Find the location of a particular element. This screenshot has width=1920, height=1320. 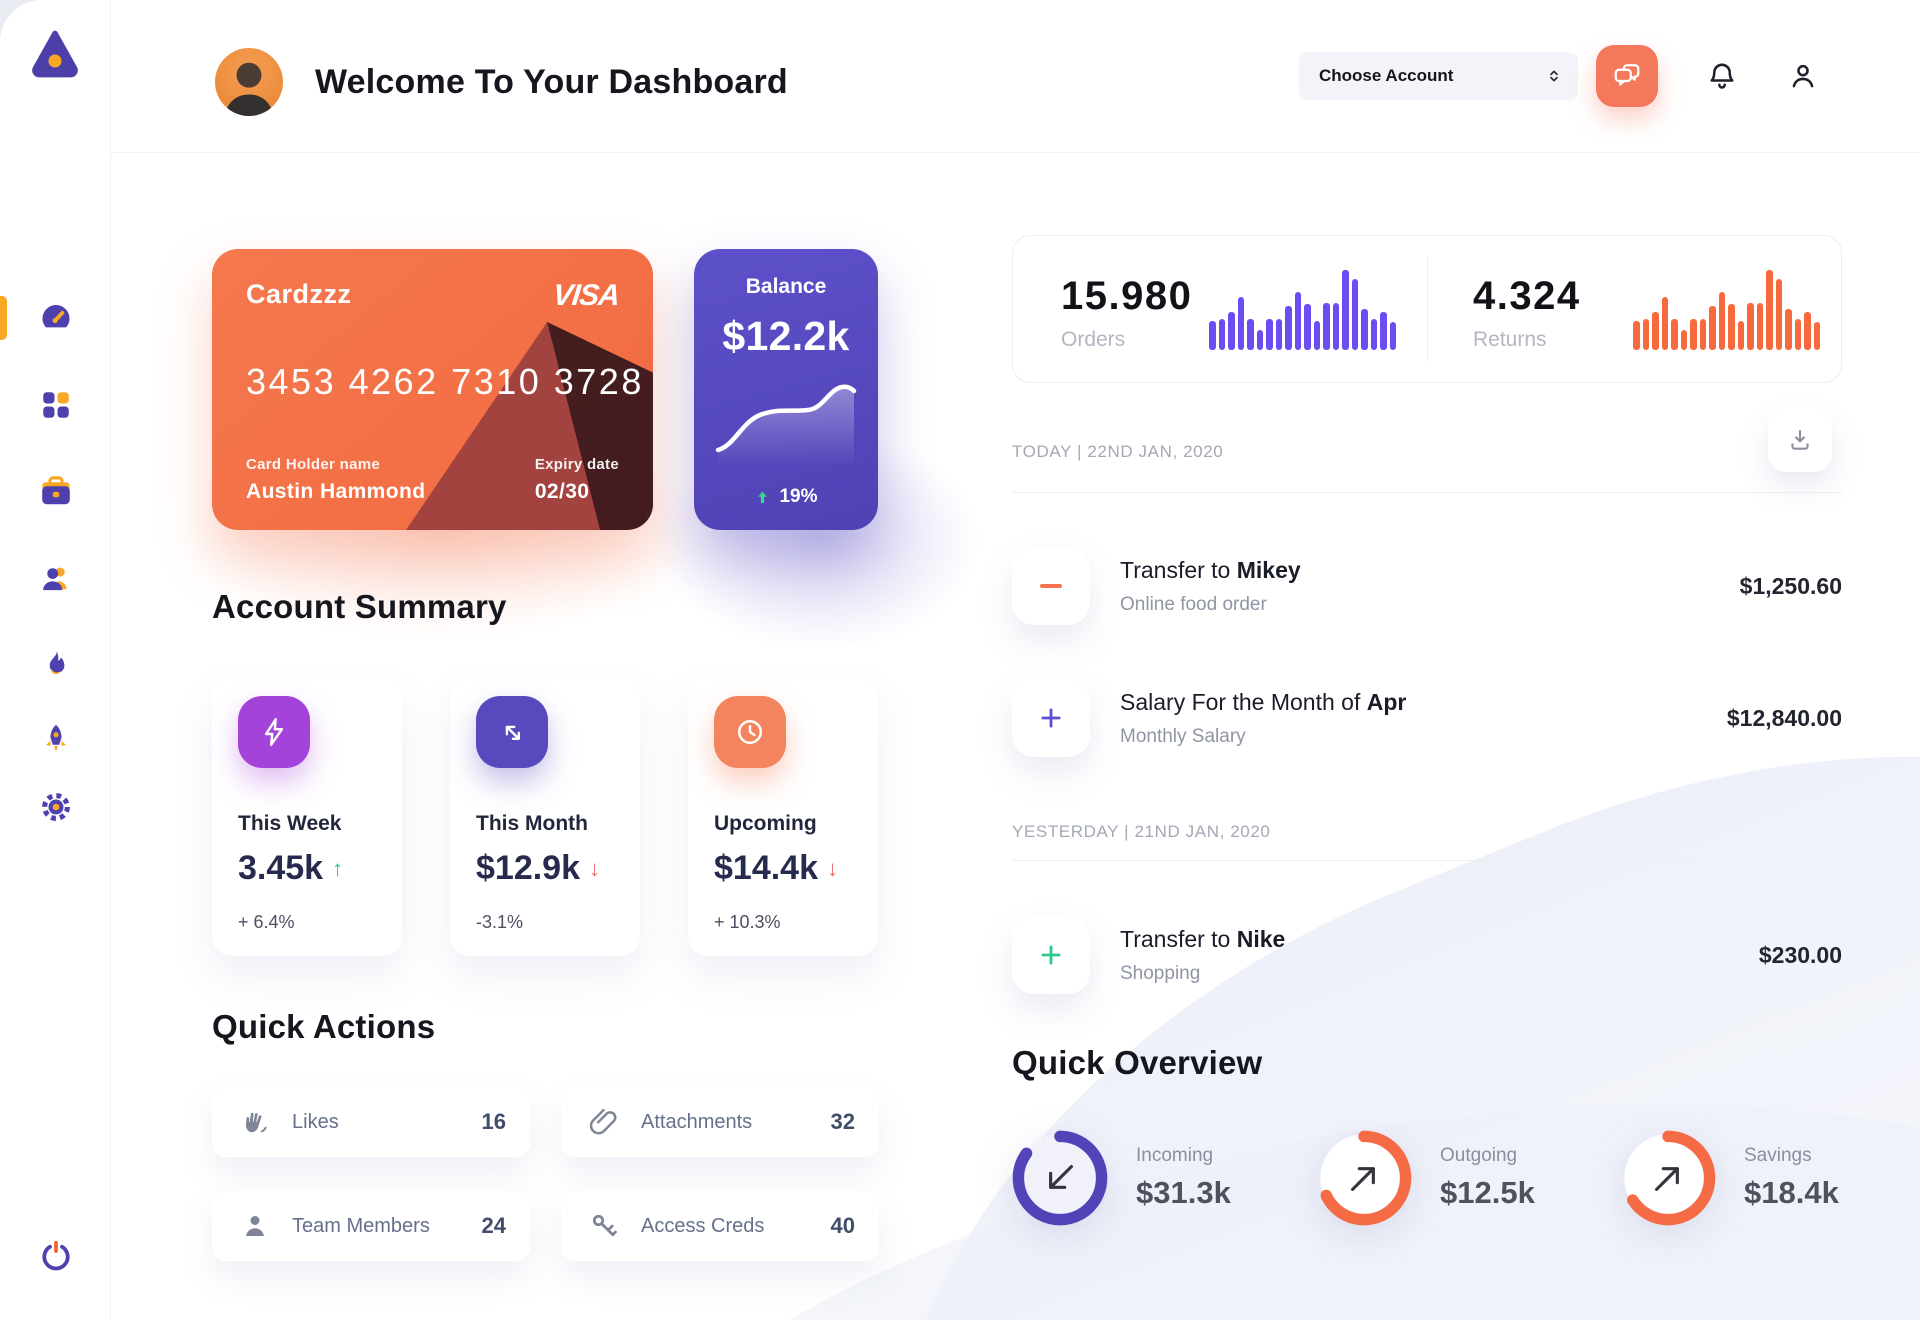

overview-outgoing: Outgoing $12.5k is located at coordinates (1423, 1178).